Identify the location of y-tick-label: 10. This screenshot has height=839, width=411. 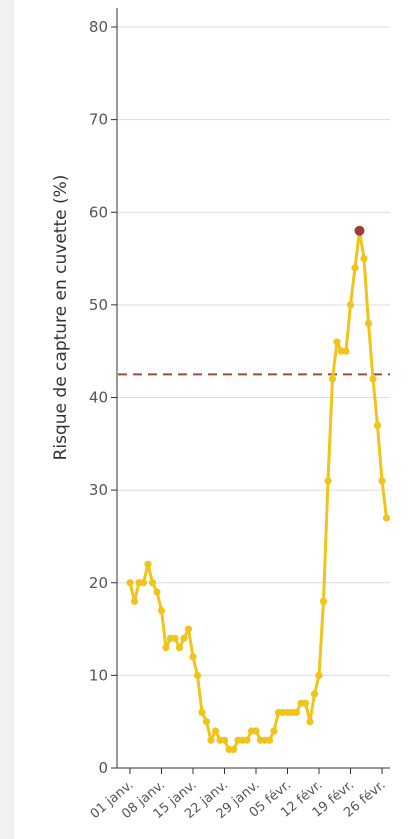
(98, 675).